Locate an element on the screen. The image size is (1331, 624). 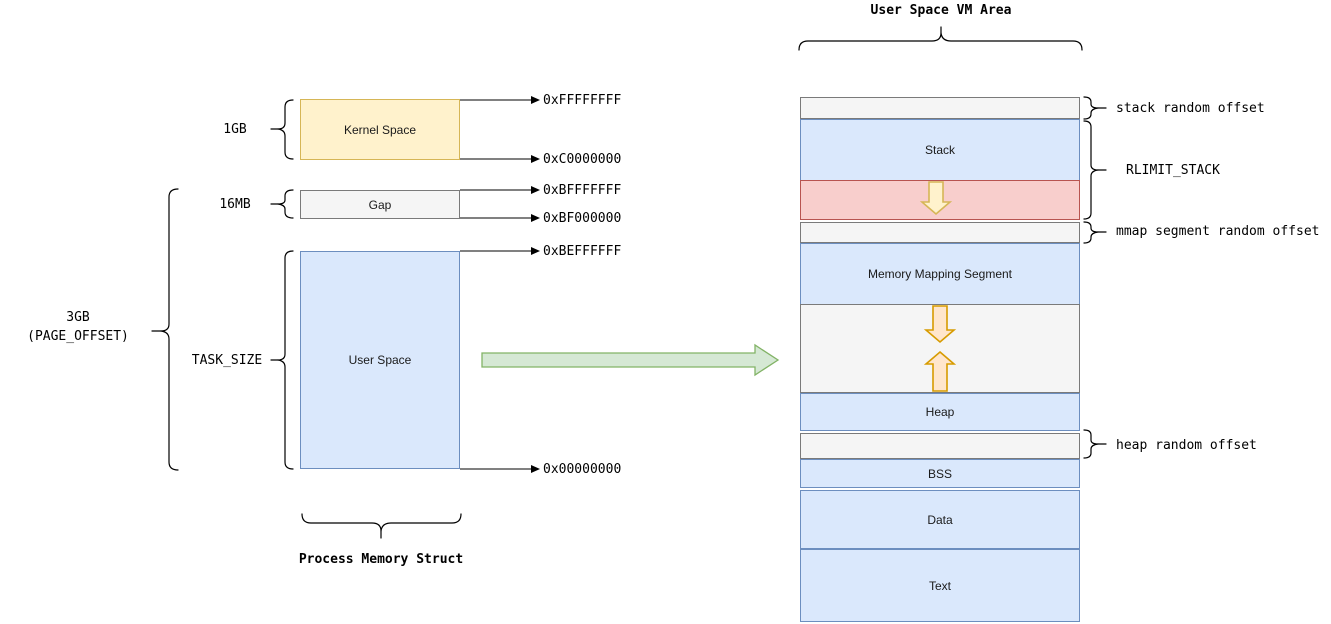
address-connectors is located at coordinates (500, 284).